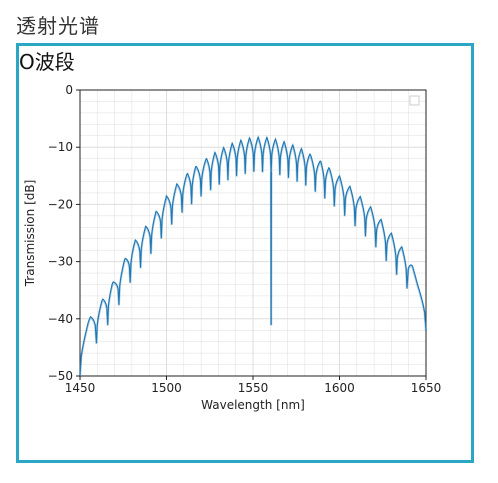  I want to click on x-tick-label: 1500, so click(166, 388).